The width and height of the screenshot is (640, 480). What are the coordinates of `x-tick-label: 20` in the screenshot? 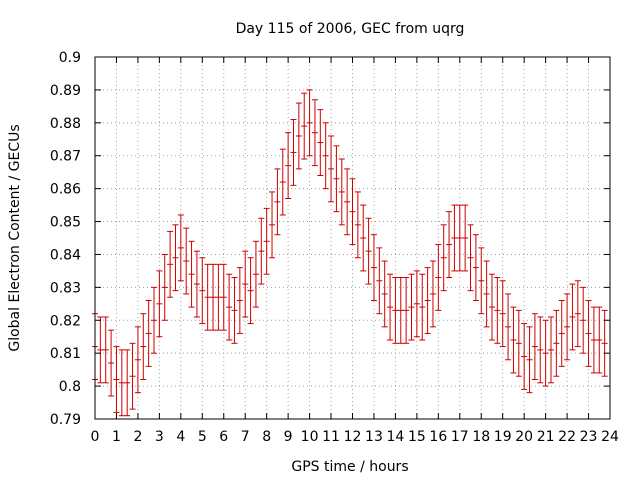 It's located at (524, 437).